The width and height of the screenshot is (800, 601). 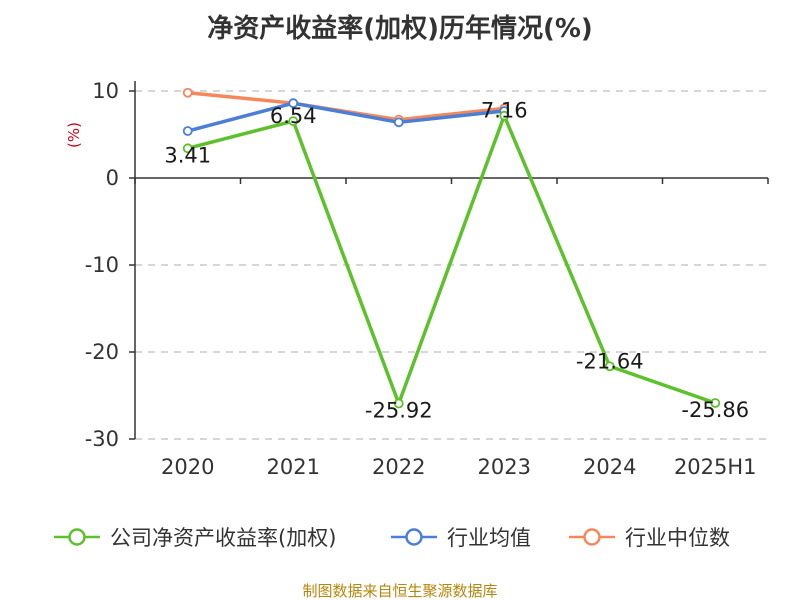 I want to click on data-source-note: 制图数据来自恒生聚源数据库, so click(x=400, y=591).